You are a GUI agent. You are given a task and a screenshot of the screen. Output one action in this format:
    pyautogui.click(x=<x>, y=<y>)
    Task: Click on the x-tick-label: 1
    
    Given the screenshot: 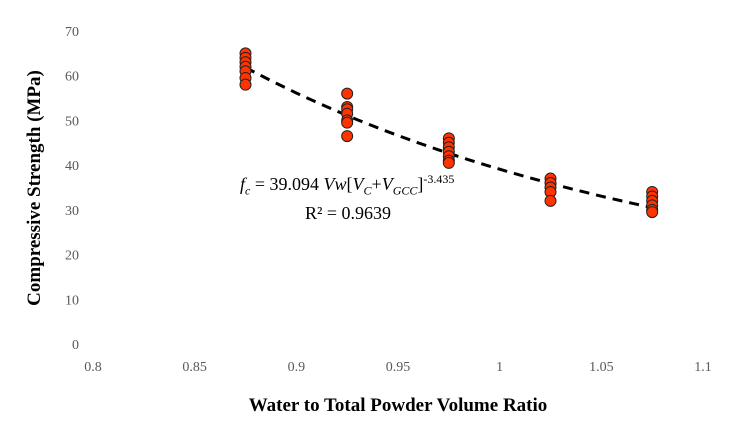 What is the action you would take?
    pyautogui.click(x=499, y=367)
    